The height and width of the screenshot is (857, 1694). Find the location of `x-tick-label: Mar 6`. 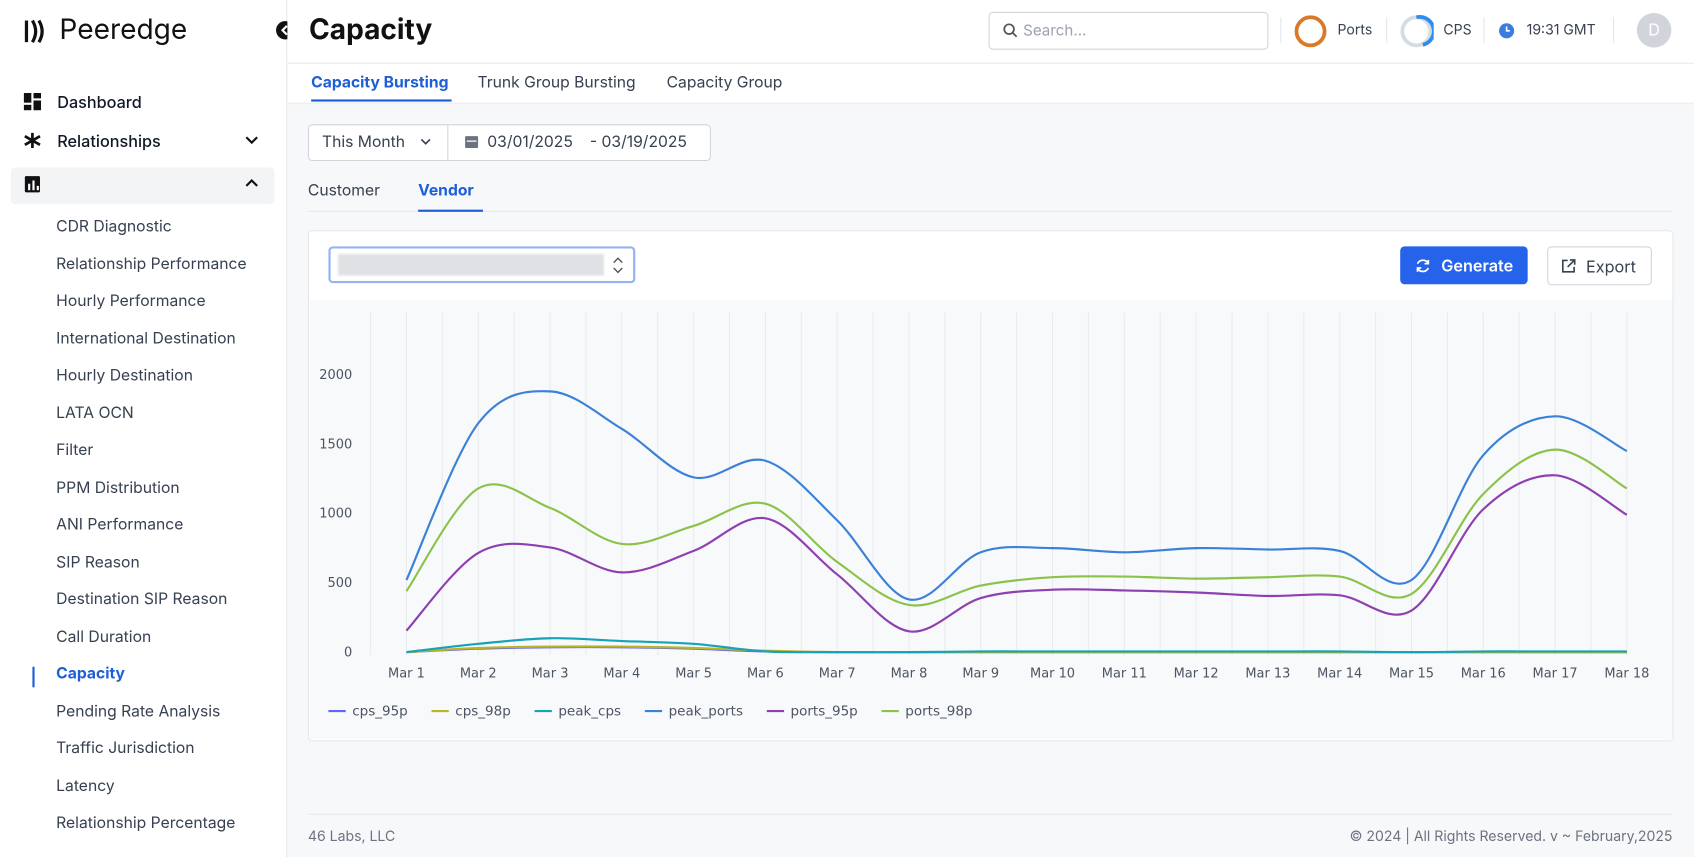

x-tick-label: Mar 6 is located at coordinates (765, 674).